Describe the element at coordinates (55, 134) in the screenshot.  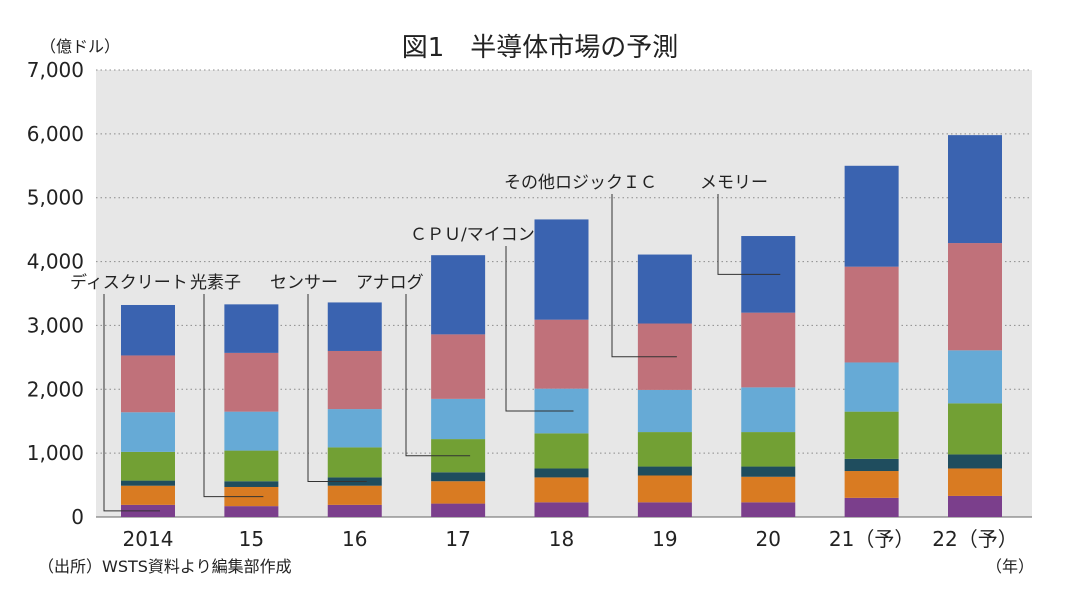
I see `y-tick-label: 6,000` at that location.